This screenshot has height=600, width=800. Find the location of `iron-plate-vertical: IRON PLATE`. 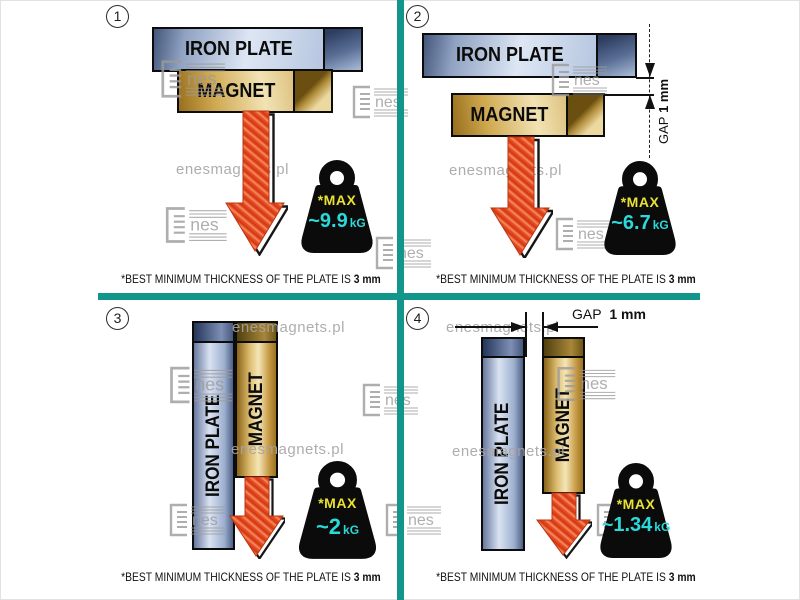

iron-plate-vertical: IRON PLATE is located at coordinates (503, 444).